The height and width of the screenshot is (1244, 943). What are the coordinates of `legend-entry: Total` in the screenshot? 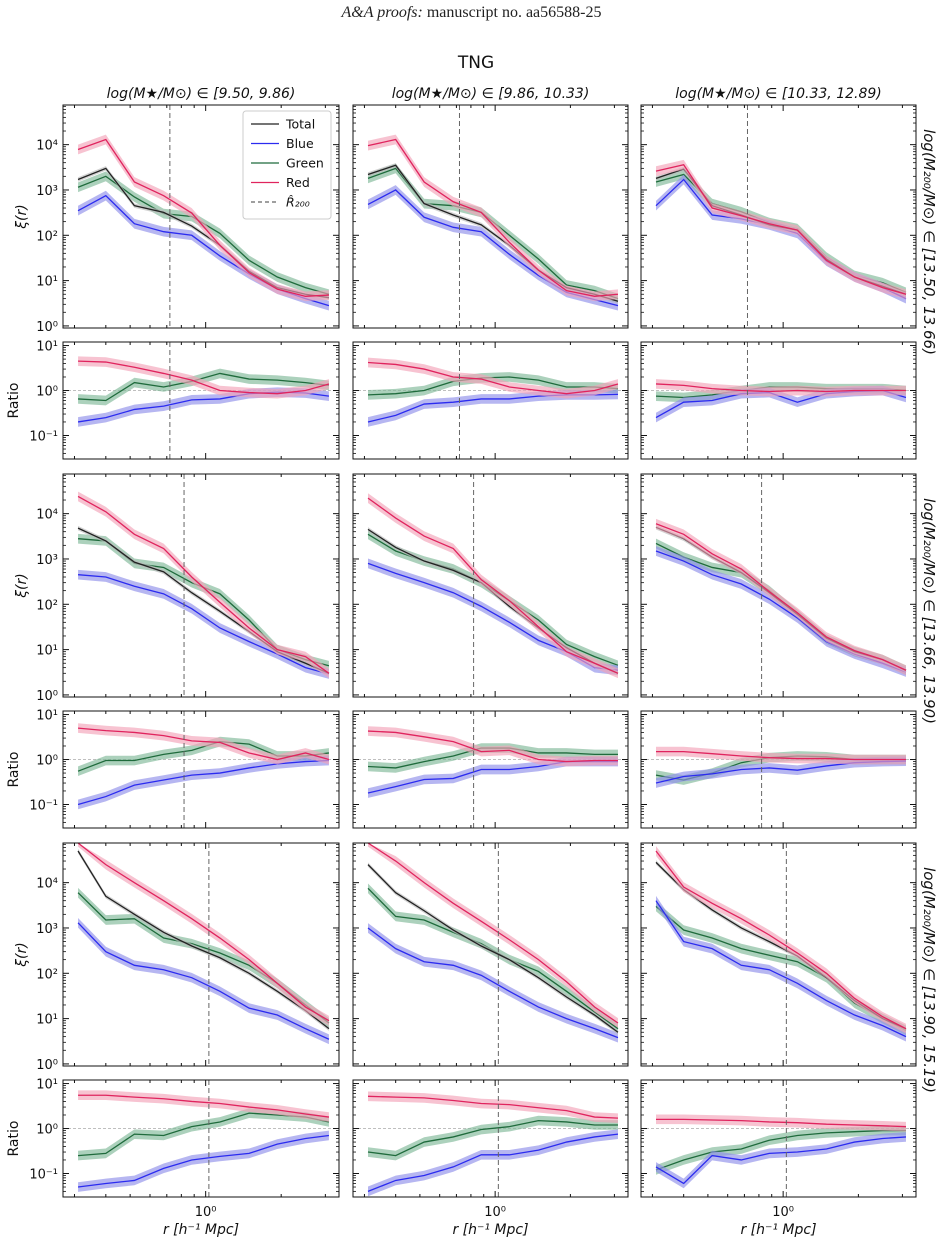 It's located at (300, 124).